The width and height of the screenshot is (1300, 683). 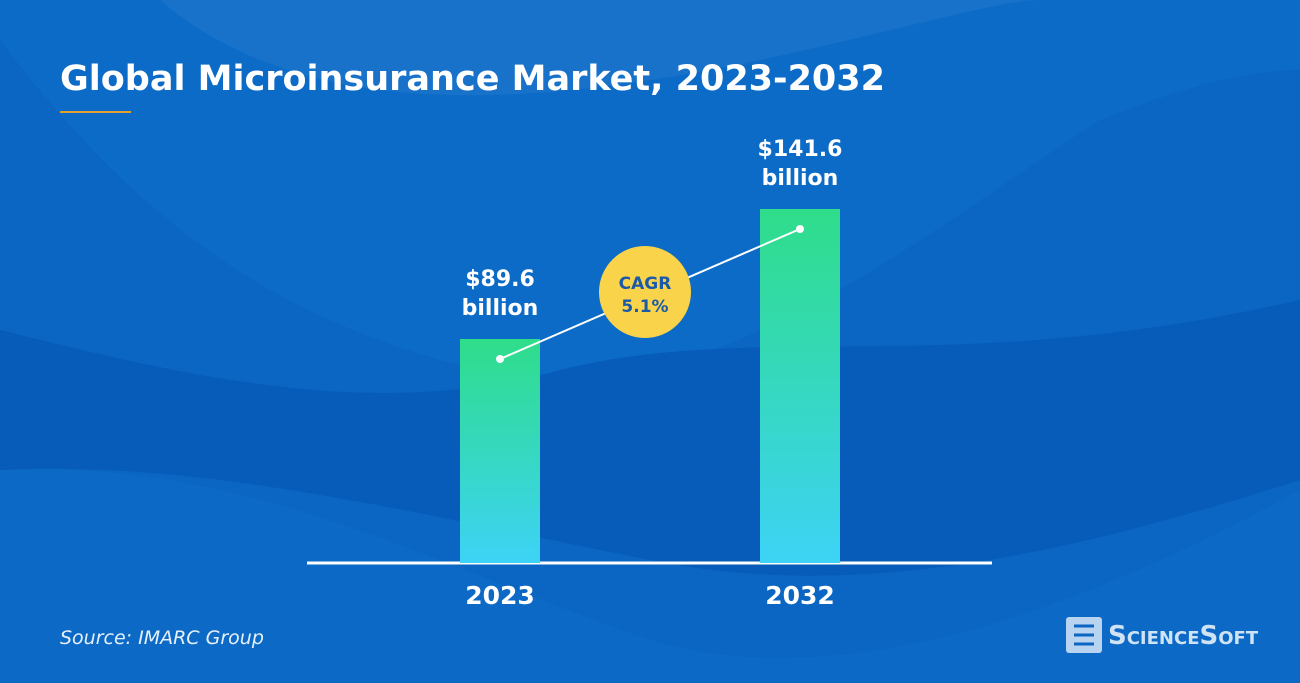 What do you see at coordinates (1084, 635) in the screenshot?
I see `logo-icon-lines` at bounding box center [1084, 635].